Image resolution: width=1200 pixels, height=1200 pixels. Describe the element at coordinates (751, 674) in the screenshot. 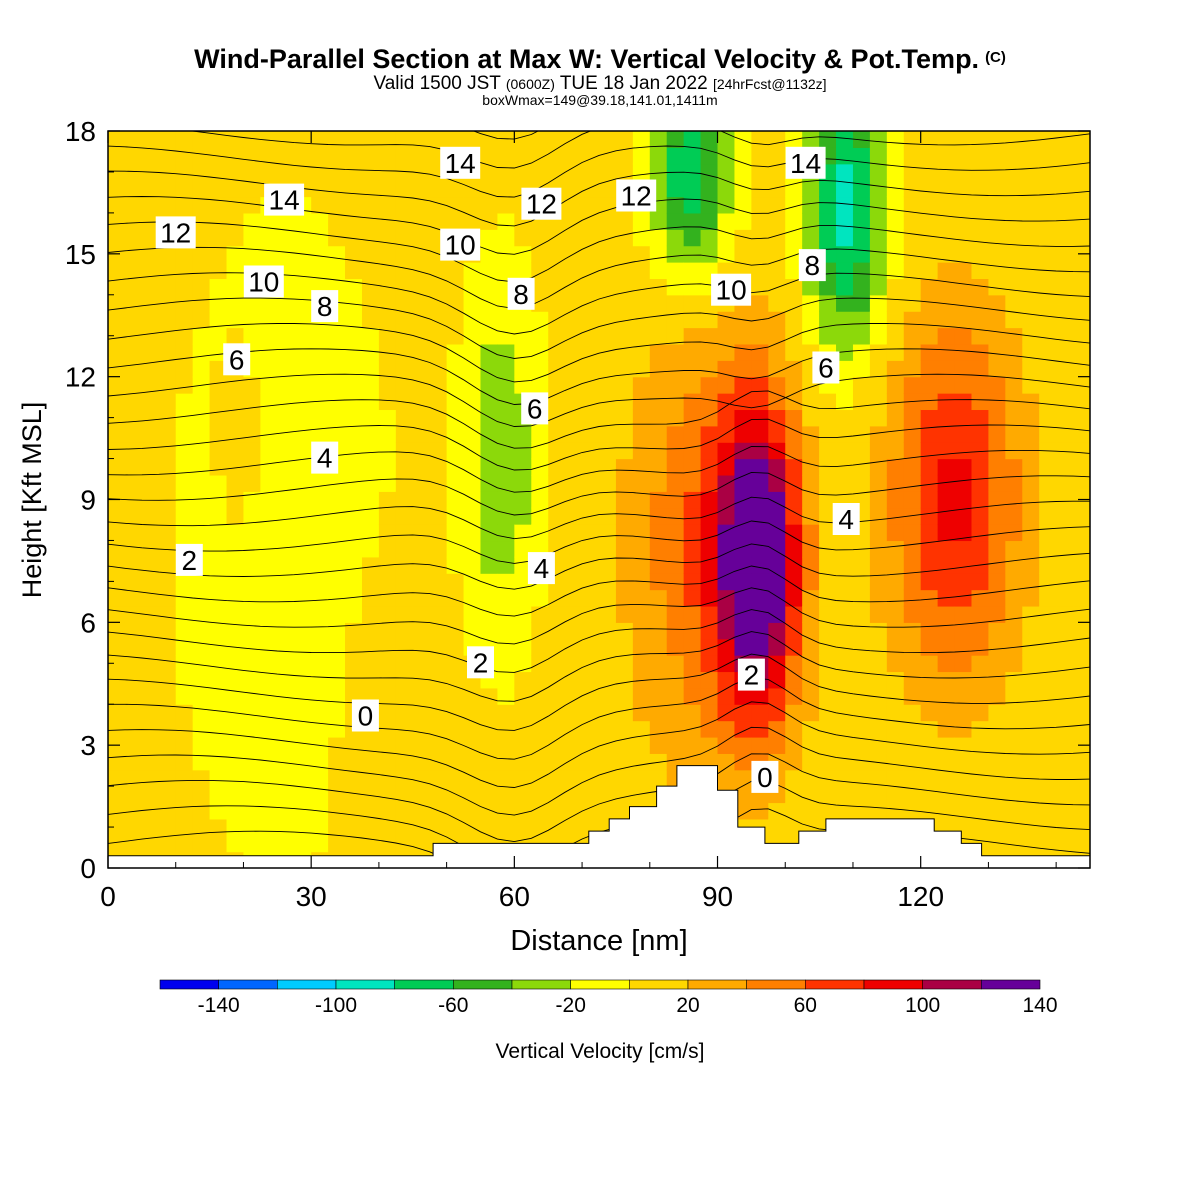

I see `contour-label: 2` at that location.